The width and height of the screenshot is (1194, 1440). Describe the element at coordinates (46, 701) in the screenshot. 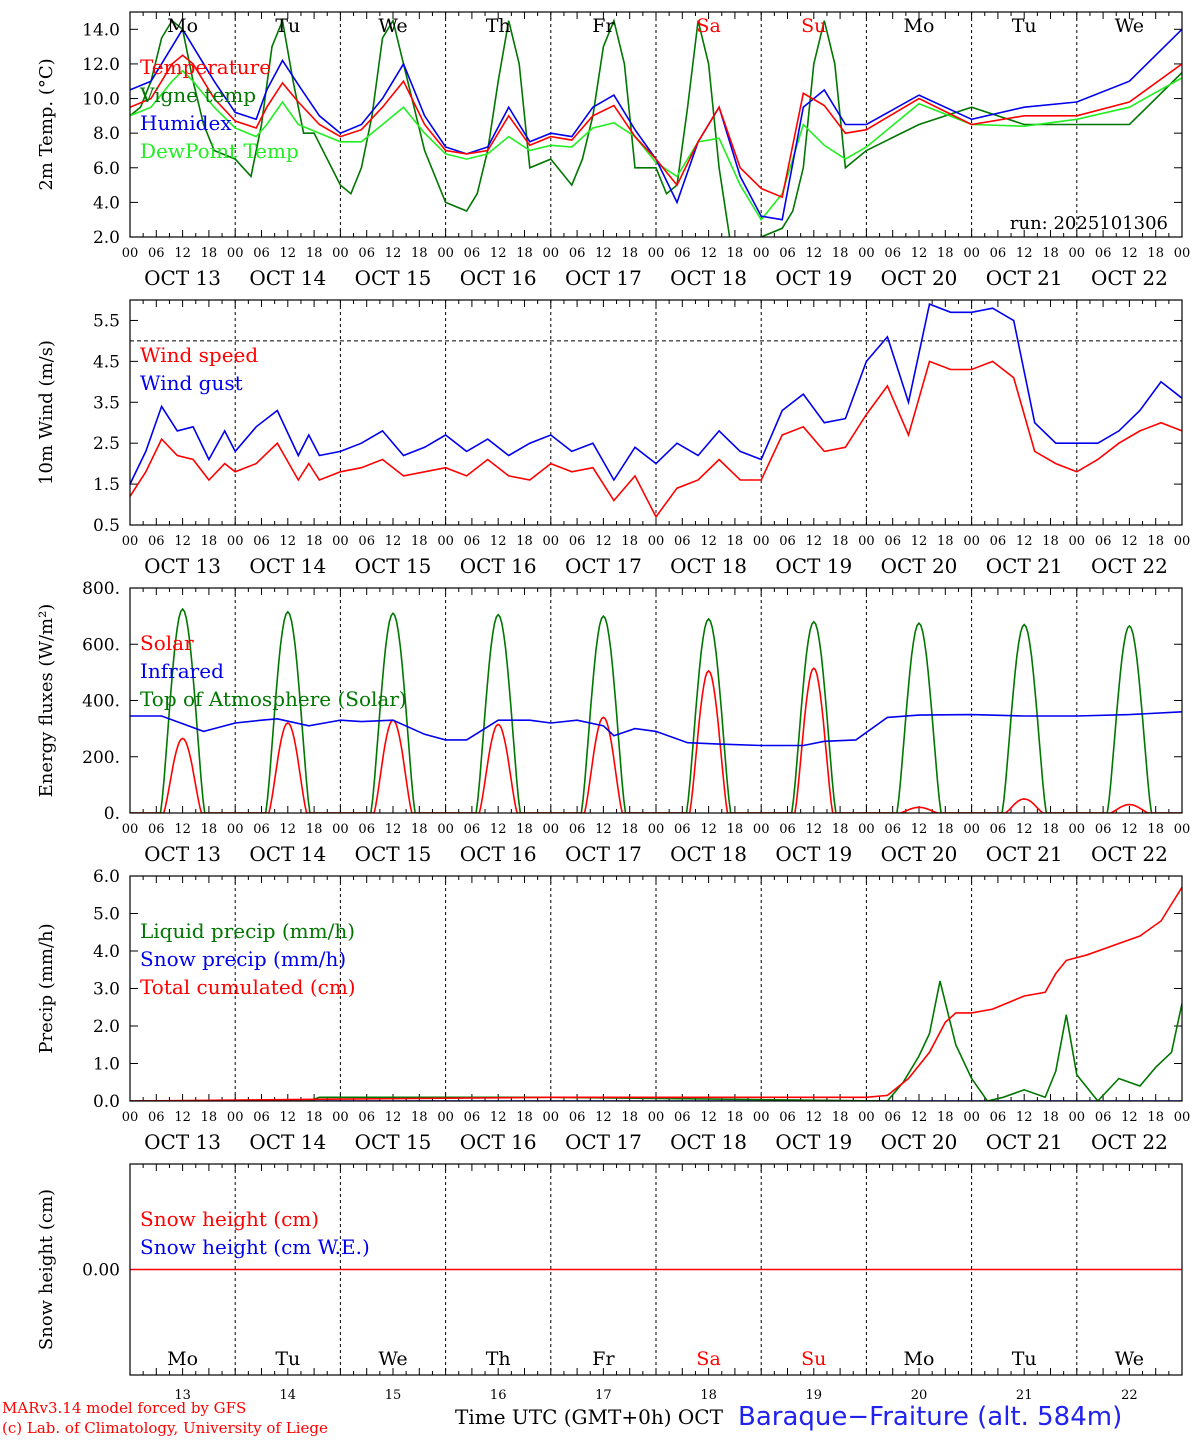

I see `y-axis-label: Energy fluxes (W/m²)` at that location.